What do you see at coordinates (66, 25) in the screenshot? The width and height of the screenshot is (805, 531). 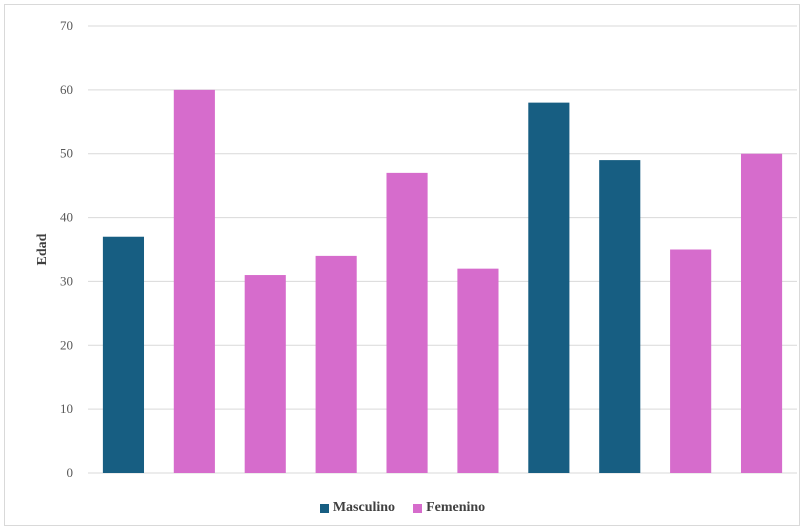 I see `y-tick-label: 70` at bounding box center [66, 25].